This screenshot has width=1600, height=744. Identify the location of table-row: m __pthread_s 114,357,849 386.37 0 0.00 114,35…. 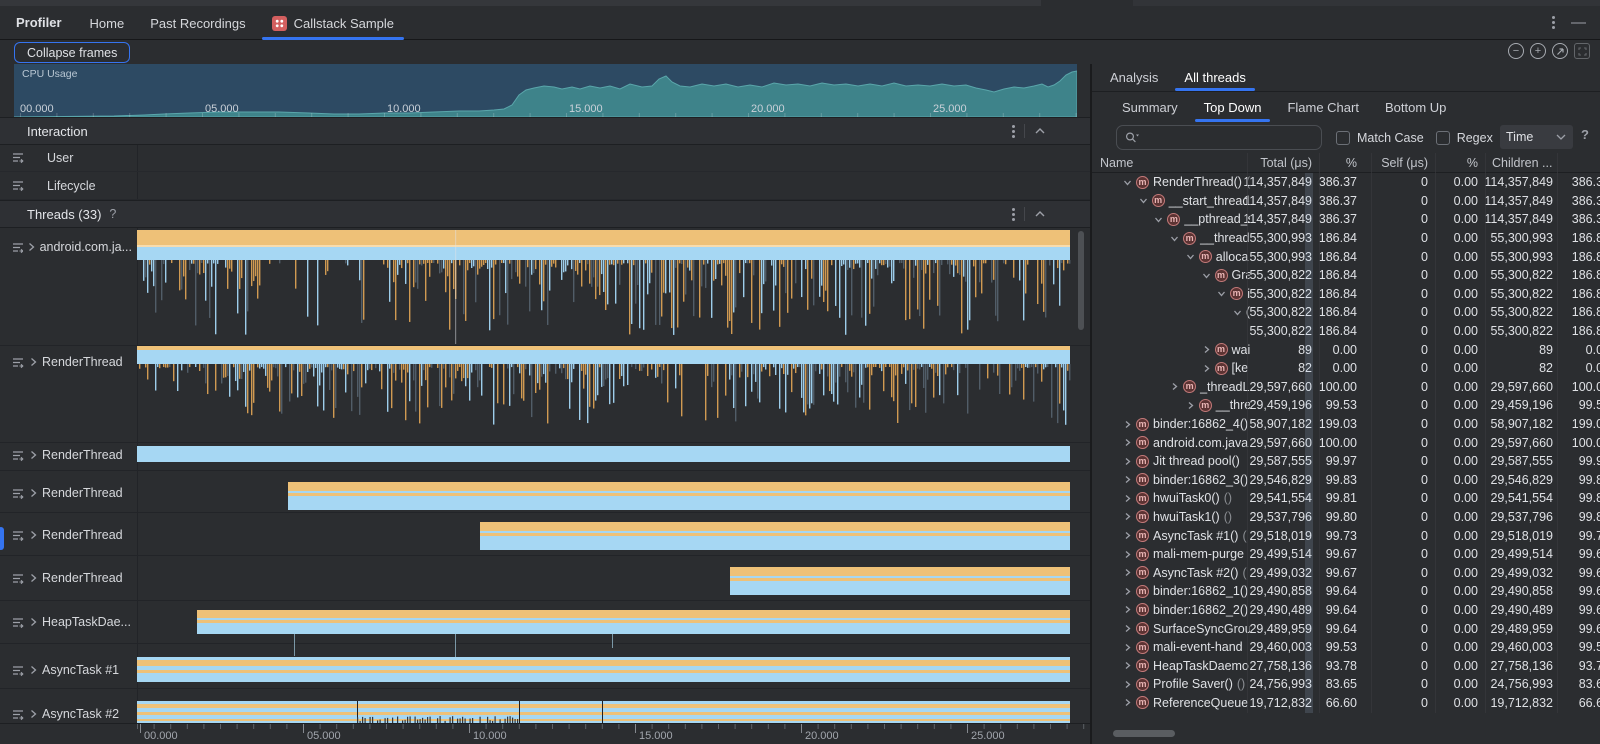
(1346, 219).